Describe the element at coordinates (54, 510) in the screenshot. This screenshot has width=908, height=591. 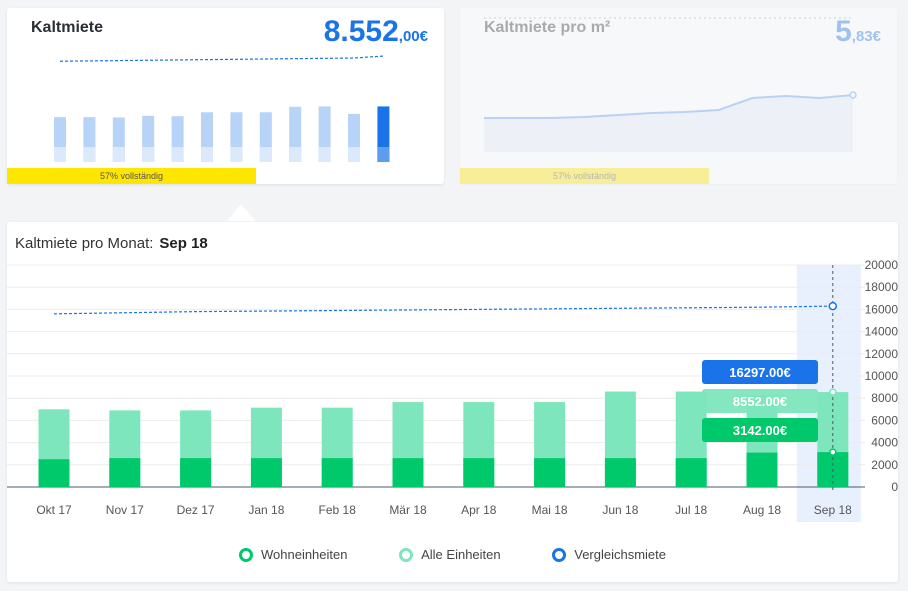
I see `x-tick-label: Okt 17` at that location.